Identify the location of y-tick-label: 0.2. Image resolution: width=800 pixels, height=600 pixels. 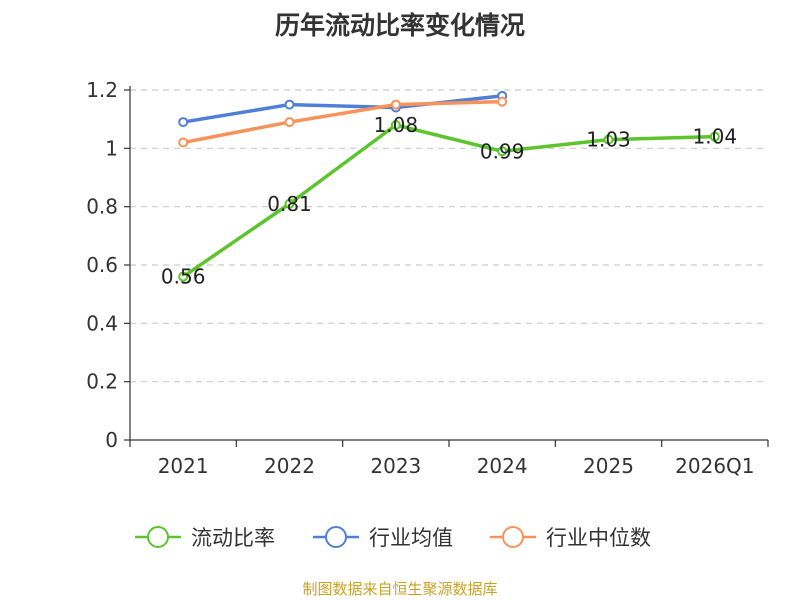
(102, 382).